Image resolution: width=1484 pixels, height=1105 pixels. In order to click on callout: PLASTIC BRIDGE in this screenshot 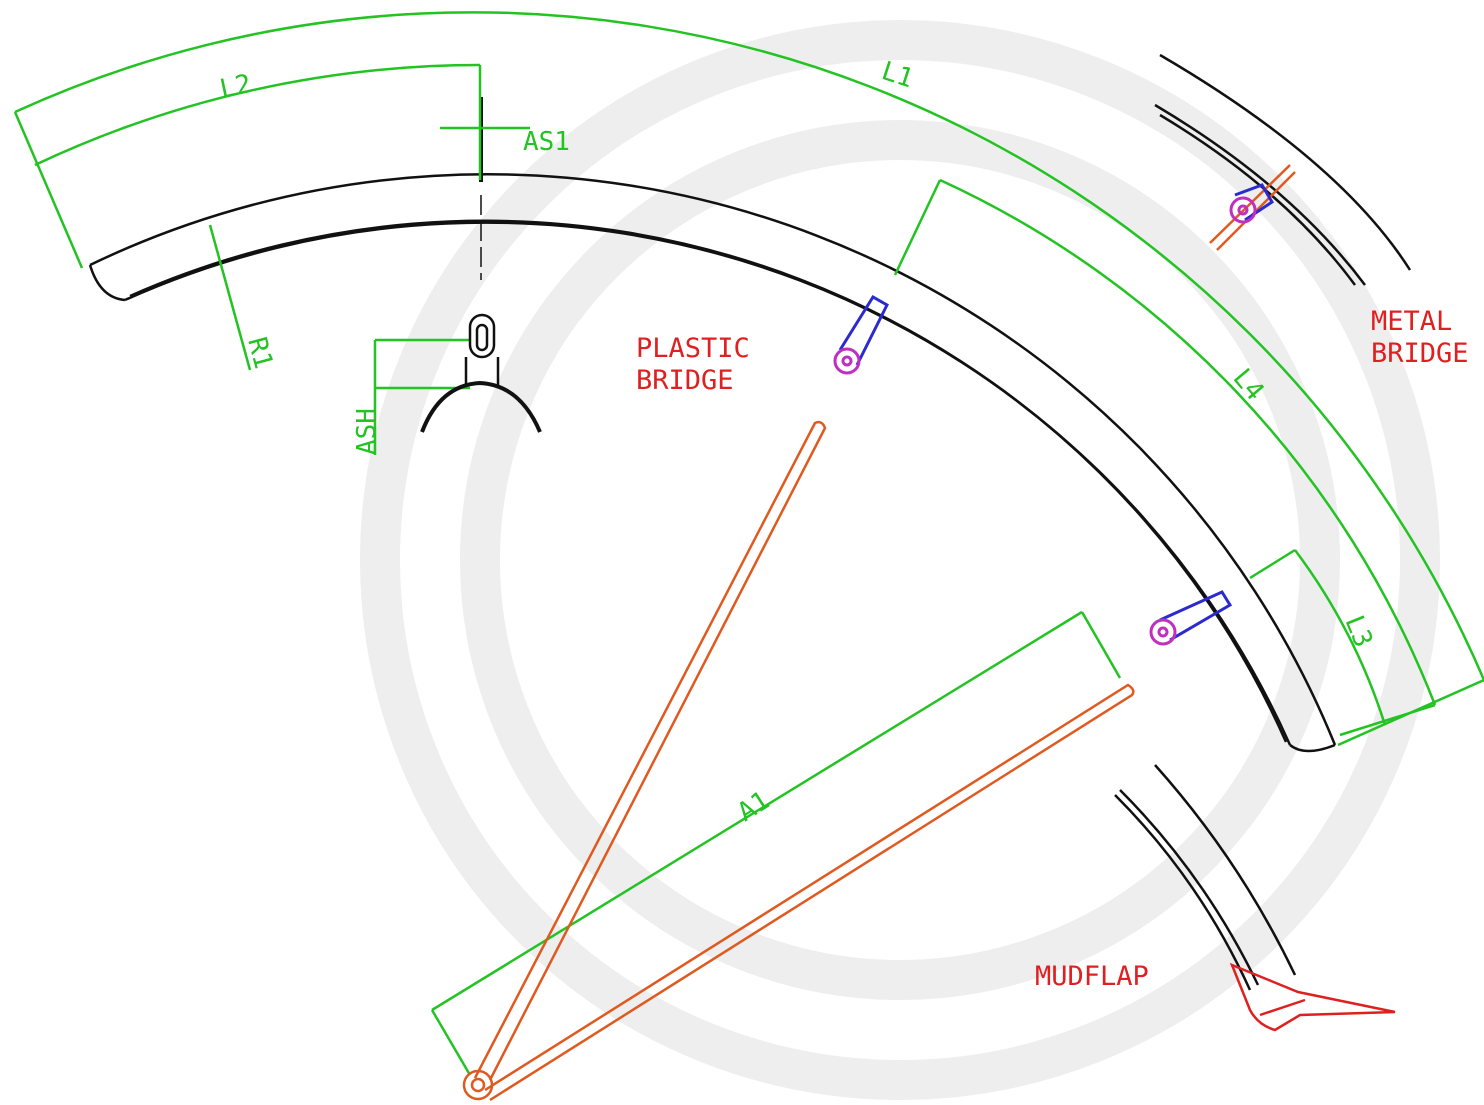, I will do `click(701, 364)`.